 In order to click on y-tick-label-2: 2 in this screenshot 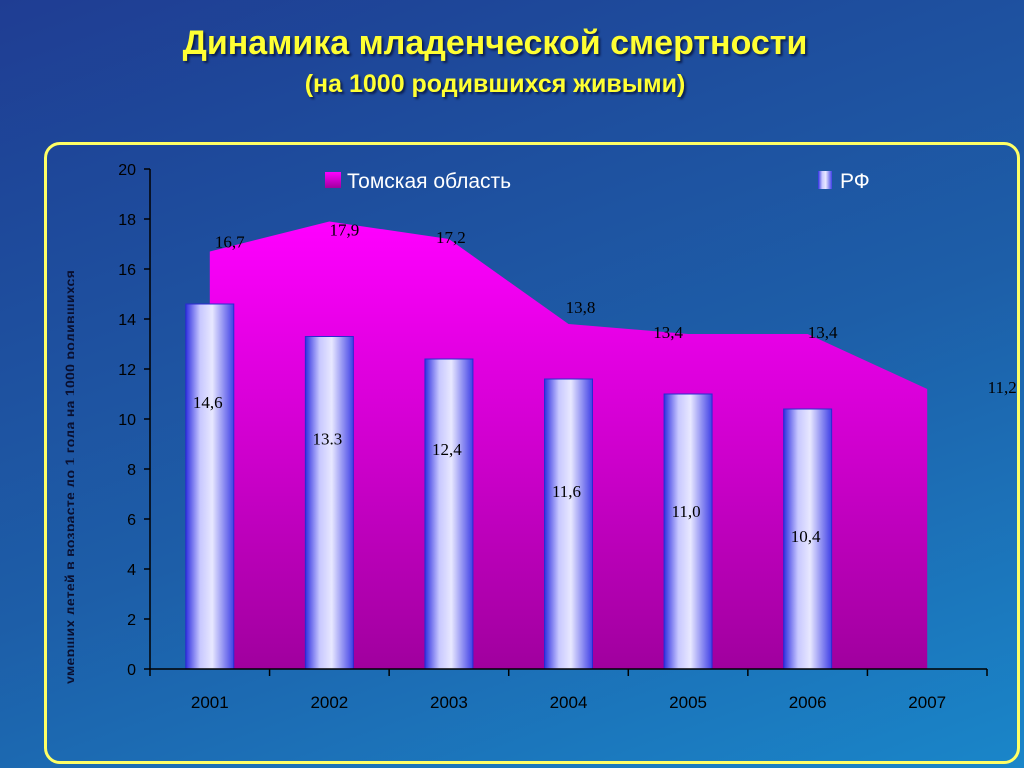, I will do `click(131, 620)`.